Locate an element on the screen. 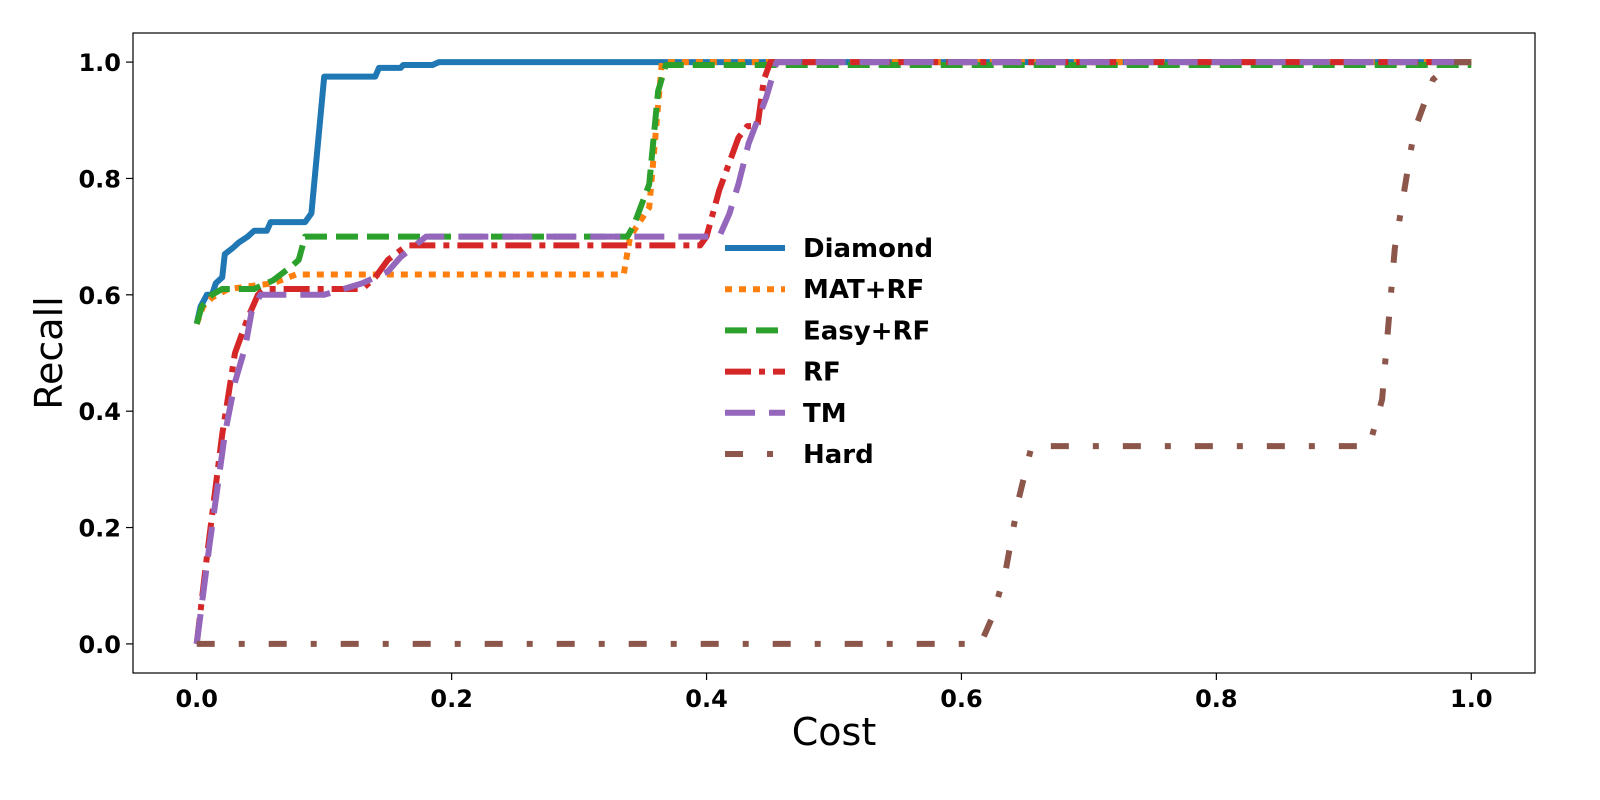 The width and height of the screenshot is (1600, 800). y-tick-label: 0.8 is located at coordinates (99, 179).